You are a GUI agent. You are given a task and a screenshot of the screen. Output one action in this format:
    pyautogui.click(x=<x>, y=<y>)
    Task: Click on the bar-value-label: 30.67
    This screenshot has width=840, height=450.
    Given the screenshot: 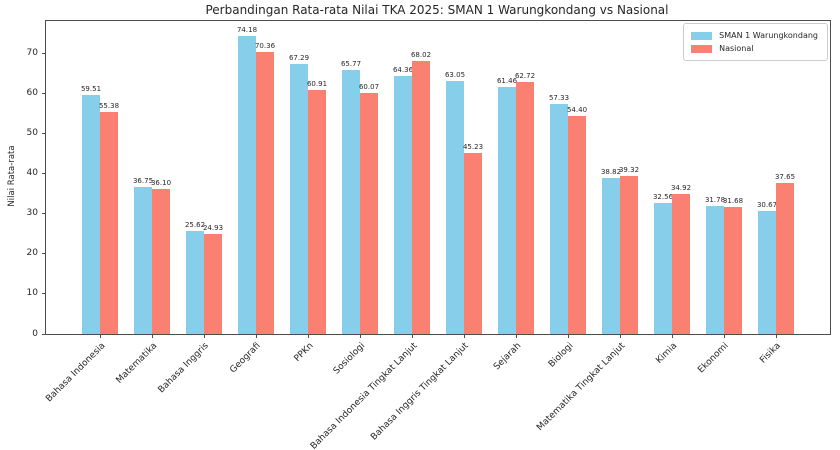 What is the action you would take?
    pyautogui.click(x=767, y=204)
    